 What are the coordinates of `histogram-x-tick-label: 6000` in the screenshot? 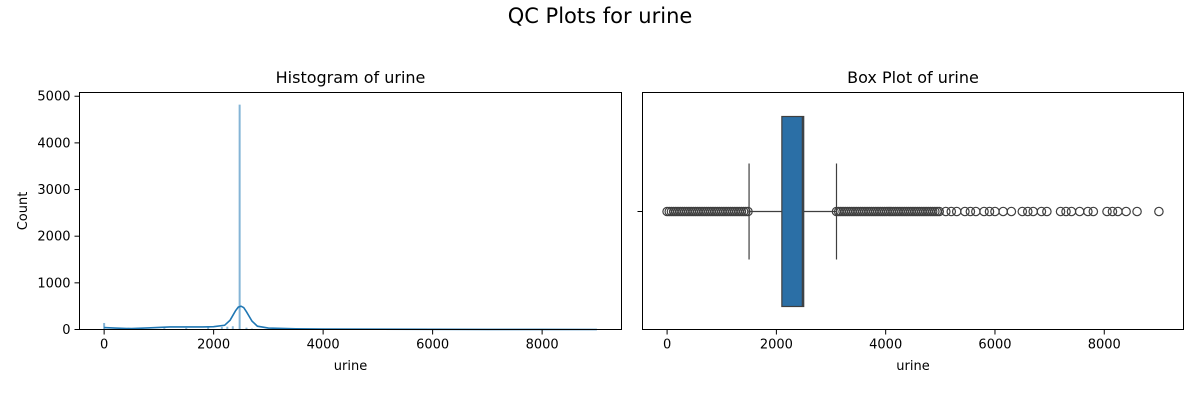 It's located at (432, 345).